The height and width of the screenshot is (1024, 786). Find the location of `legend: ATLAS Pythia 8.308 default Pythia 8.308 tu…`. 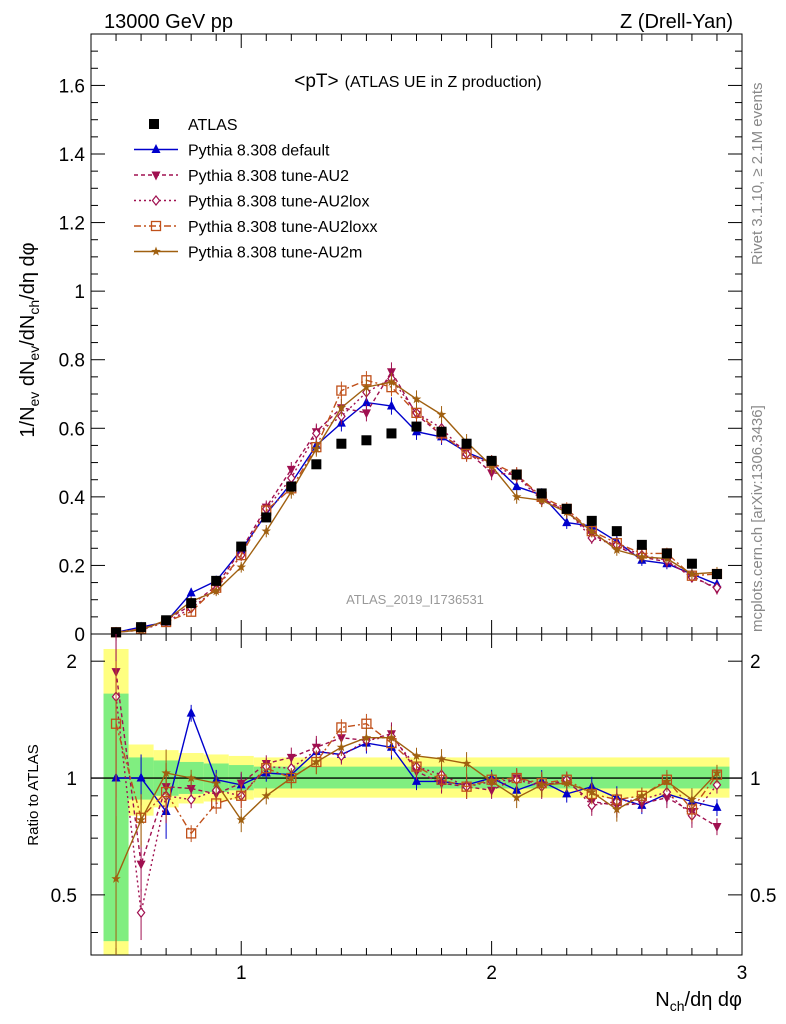

legend: ATLAS Pythia 8.308 default Pythia 8.308 tu… is located at coordinates (255, 189).